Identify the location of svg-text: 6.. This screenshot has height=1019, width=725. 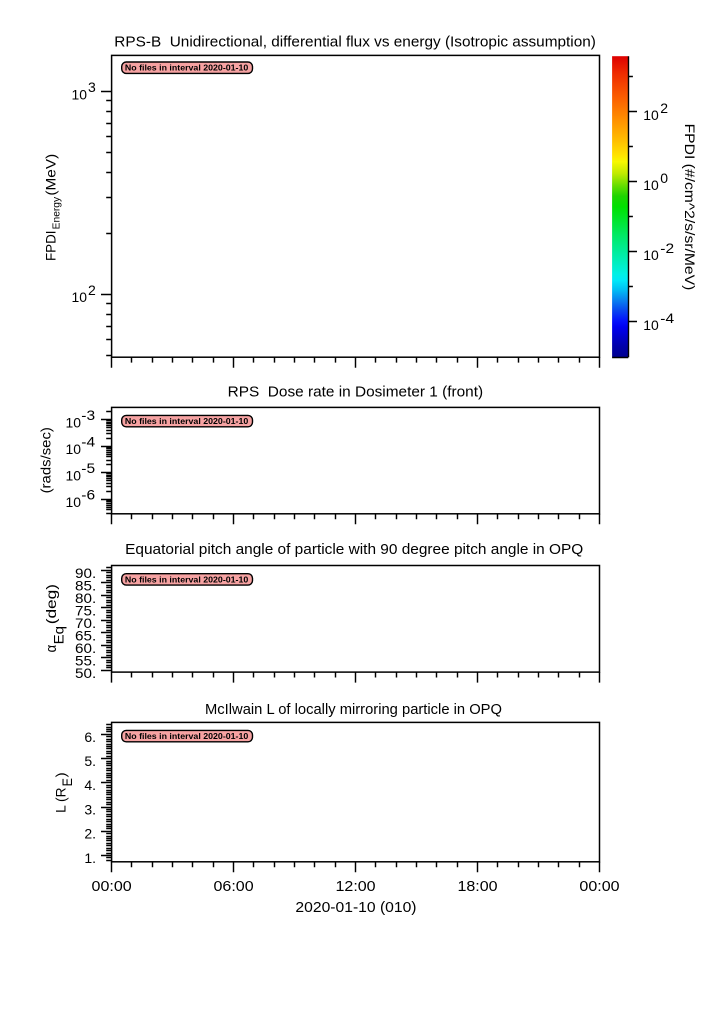
(90, 737).